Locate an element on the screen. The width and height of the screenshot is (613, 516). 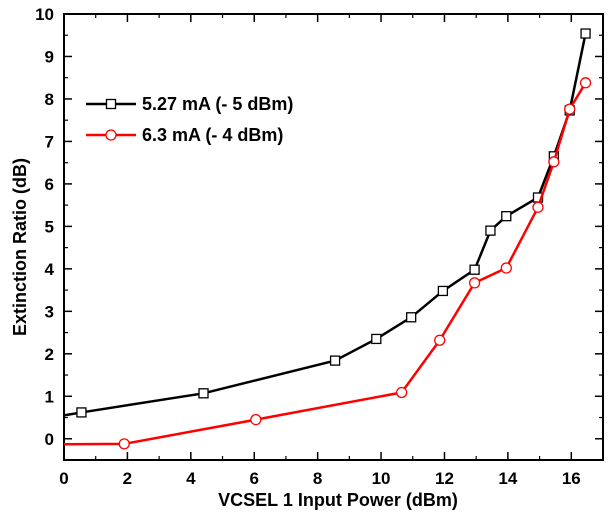
y-tick-label: 0 is located at coordinates (49, 439).